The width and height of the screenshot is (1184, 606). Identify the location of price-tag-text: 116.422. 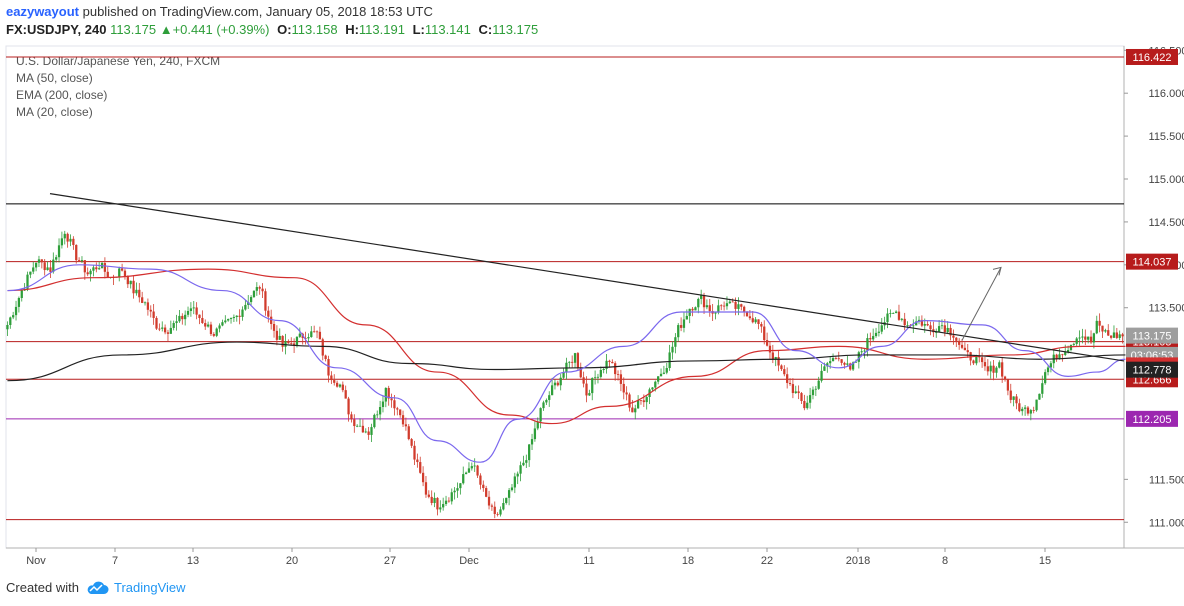
(1152, 58).